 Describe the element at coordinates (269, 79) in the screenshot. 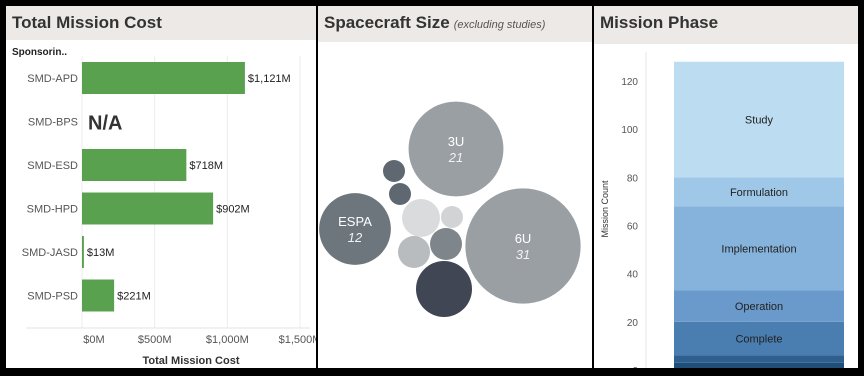

I see `bar-value-label: $1,121M` at that location.